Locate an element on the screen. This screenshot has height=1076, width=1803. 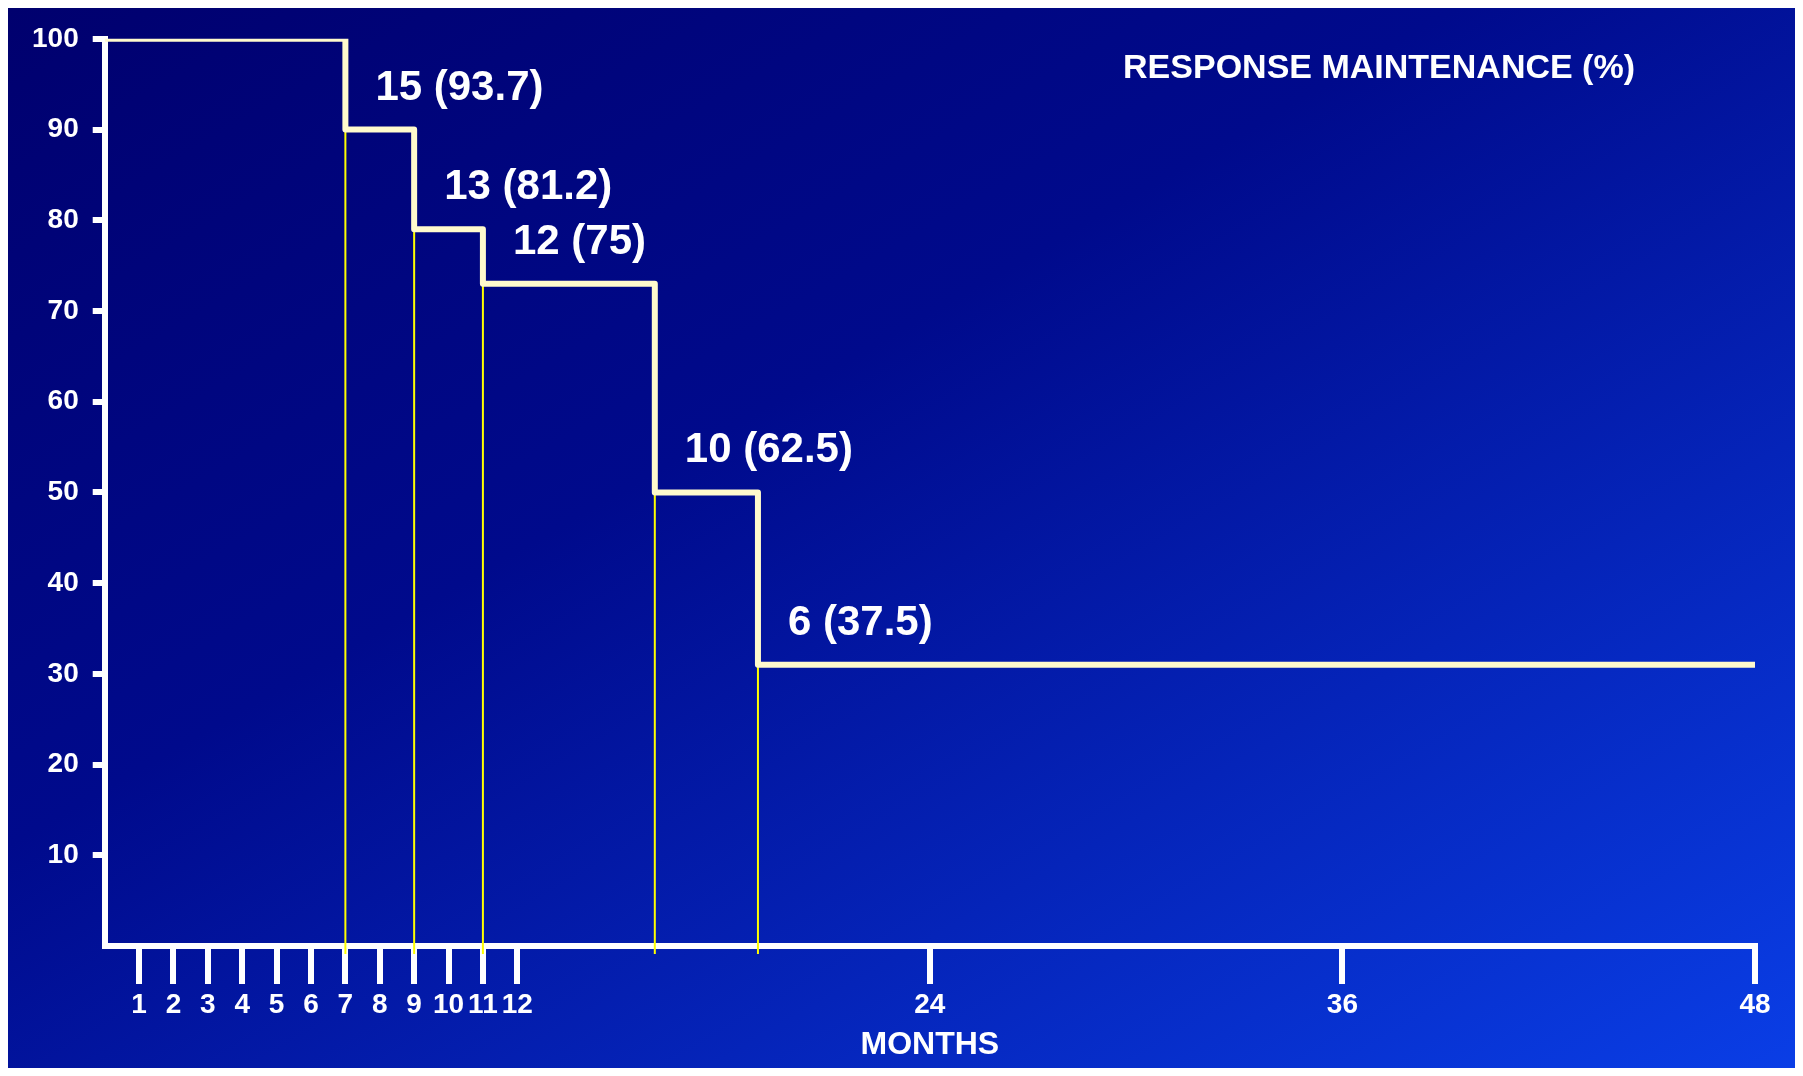
x-tick-label: 10 is located at coordinates (448, 1003).